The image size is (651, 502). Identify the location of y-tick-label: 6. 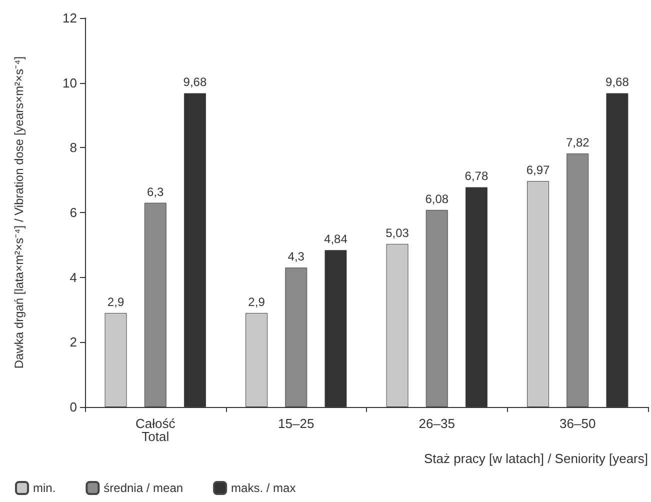
(73, 212).